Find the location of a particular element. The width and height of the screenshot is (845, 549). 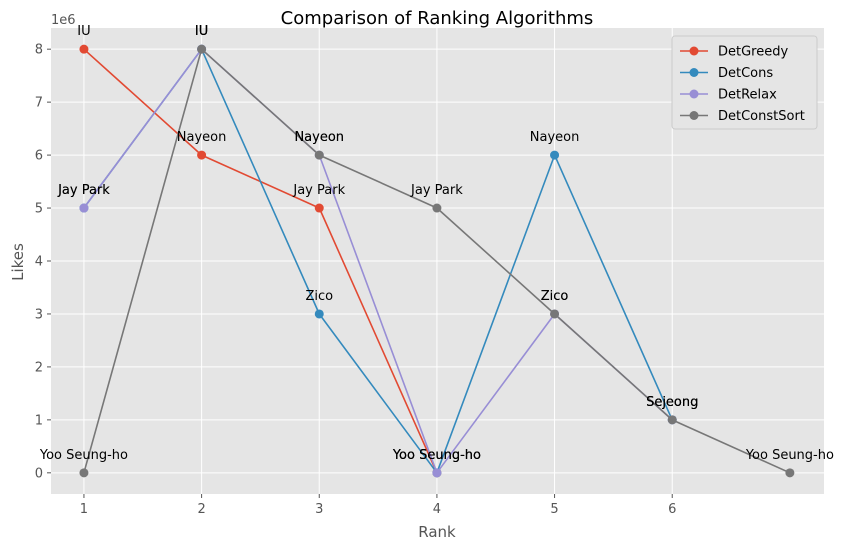

legend-label: DetRelax is located at coordinates (747, 95).